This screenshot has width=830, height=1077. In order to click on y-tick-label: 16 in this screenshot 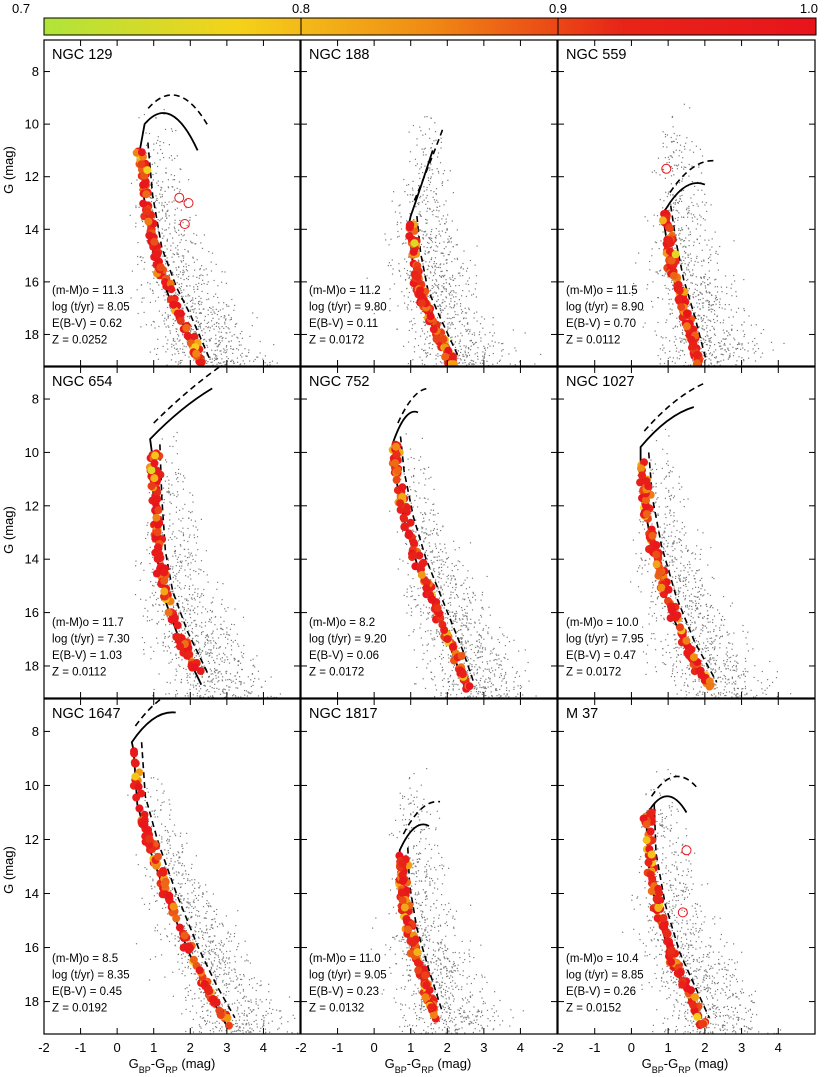, I will do `click(32, 281)`.